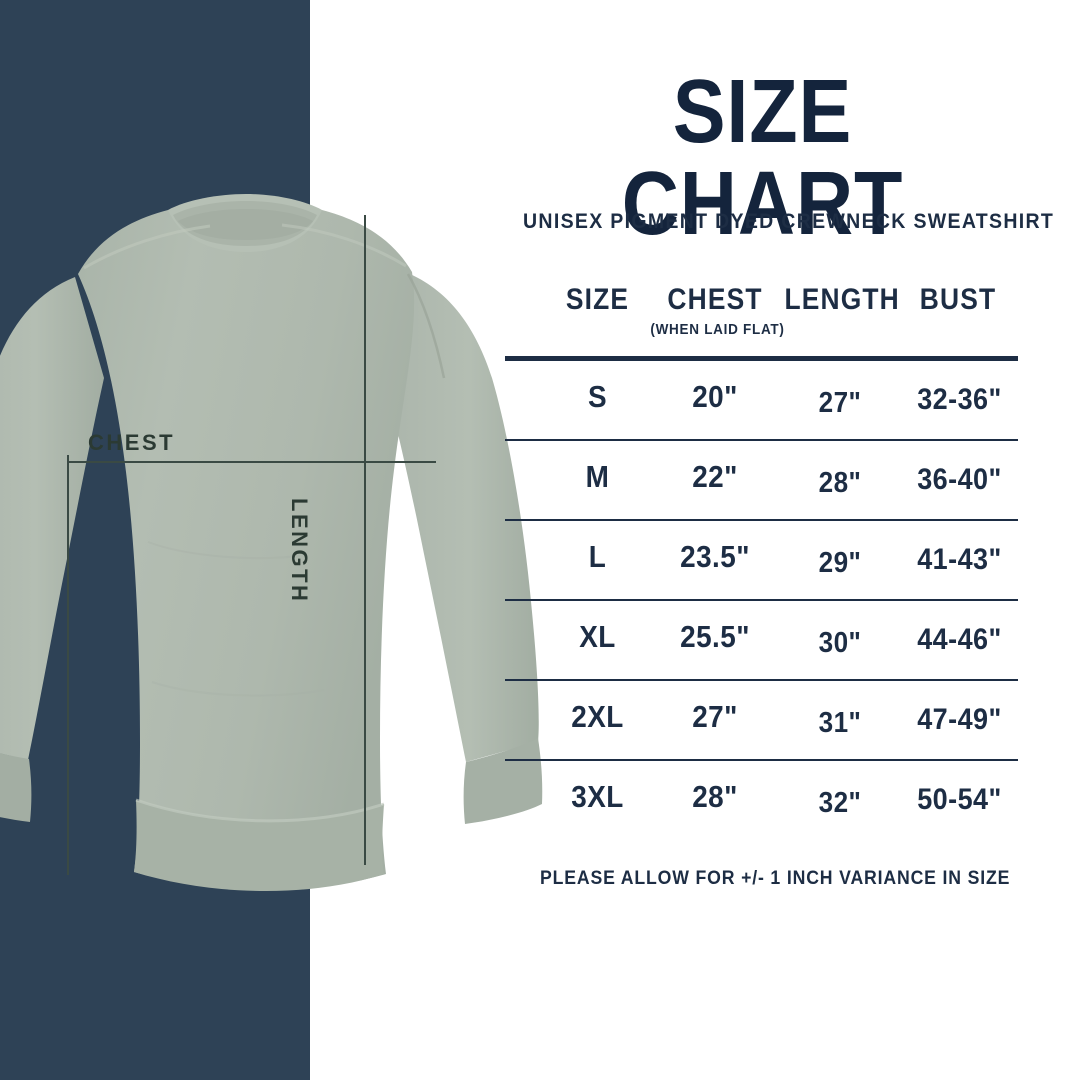 This screenshot has width=1080, height=1080. What do you see at coordinates (959, 479) in the screenshot?
I see `cell-bust: 36-40"` at bounding box center [959, 479].